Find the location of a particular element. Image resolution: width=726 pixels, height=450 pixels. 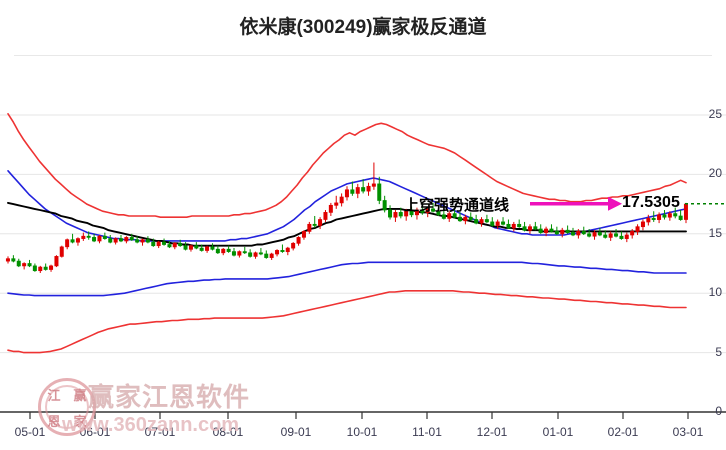

x-axis-tick-07-01: 07-01 is located at coordinates (160, 432).